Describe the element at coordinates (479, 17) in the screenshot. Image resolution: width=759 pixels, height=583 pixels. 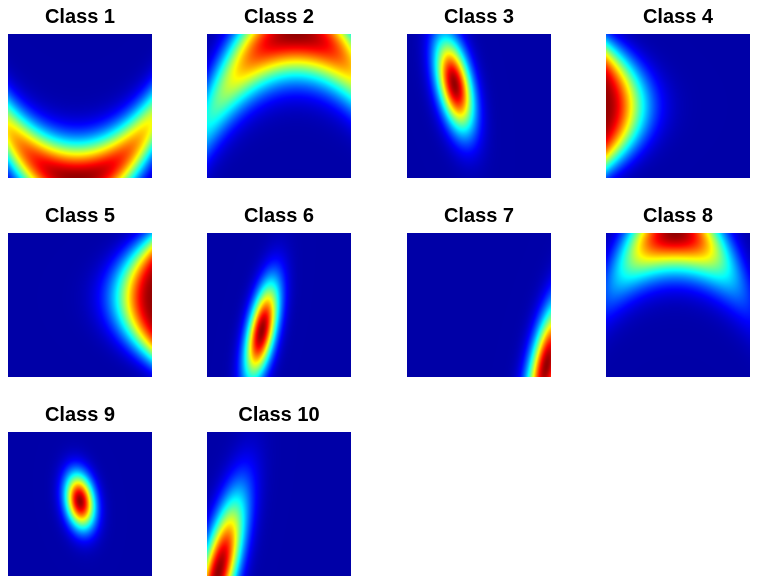
I see `panel-title: Class 3` at that location.